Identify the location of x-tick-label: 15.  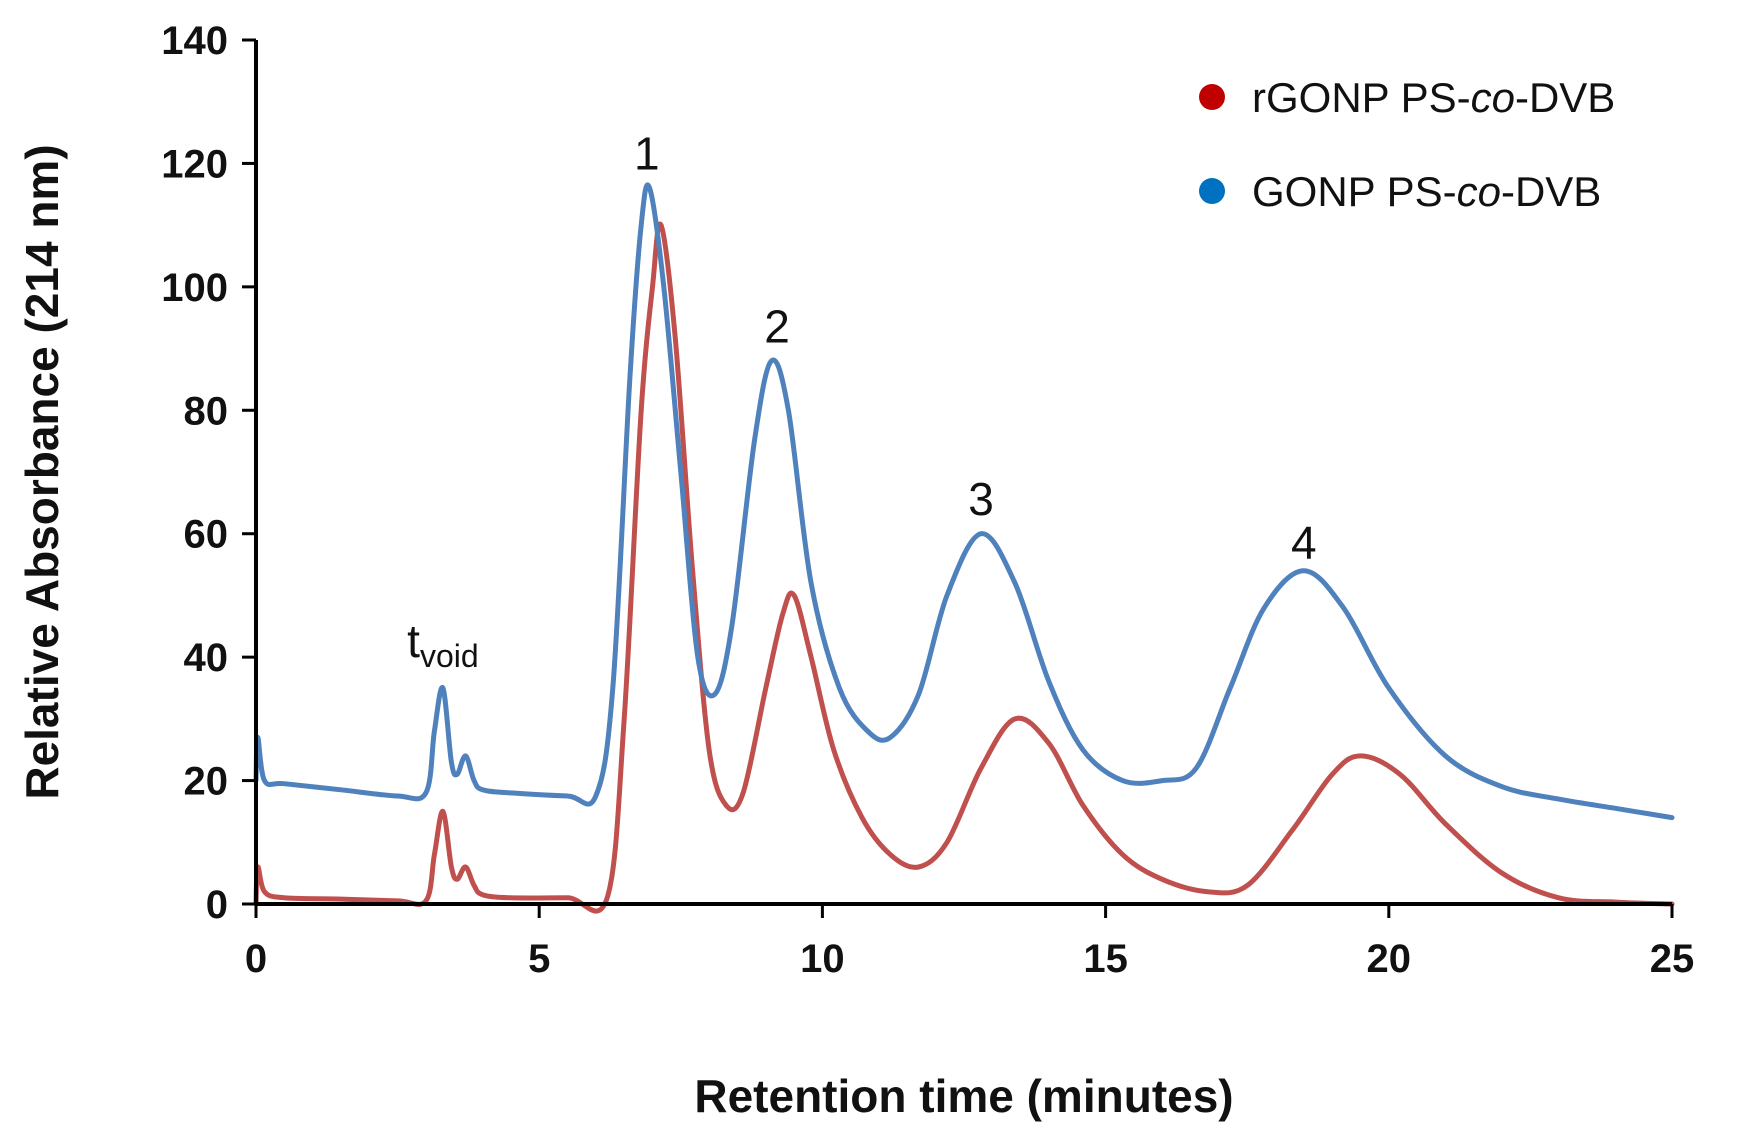
(1105, 959).